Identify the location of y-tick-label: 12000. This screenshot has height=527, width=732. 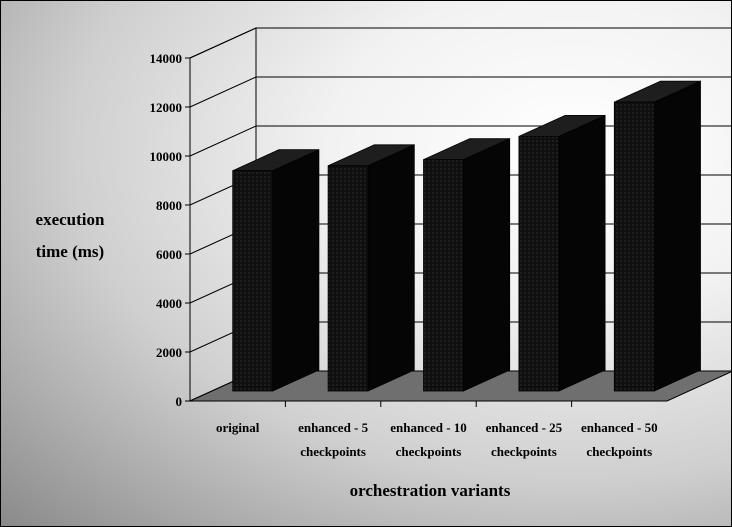
(166, 107).